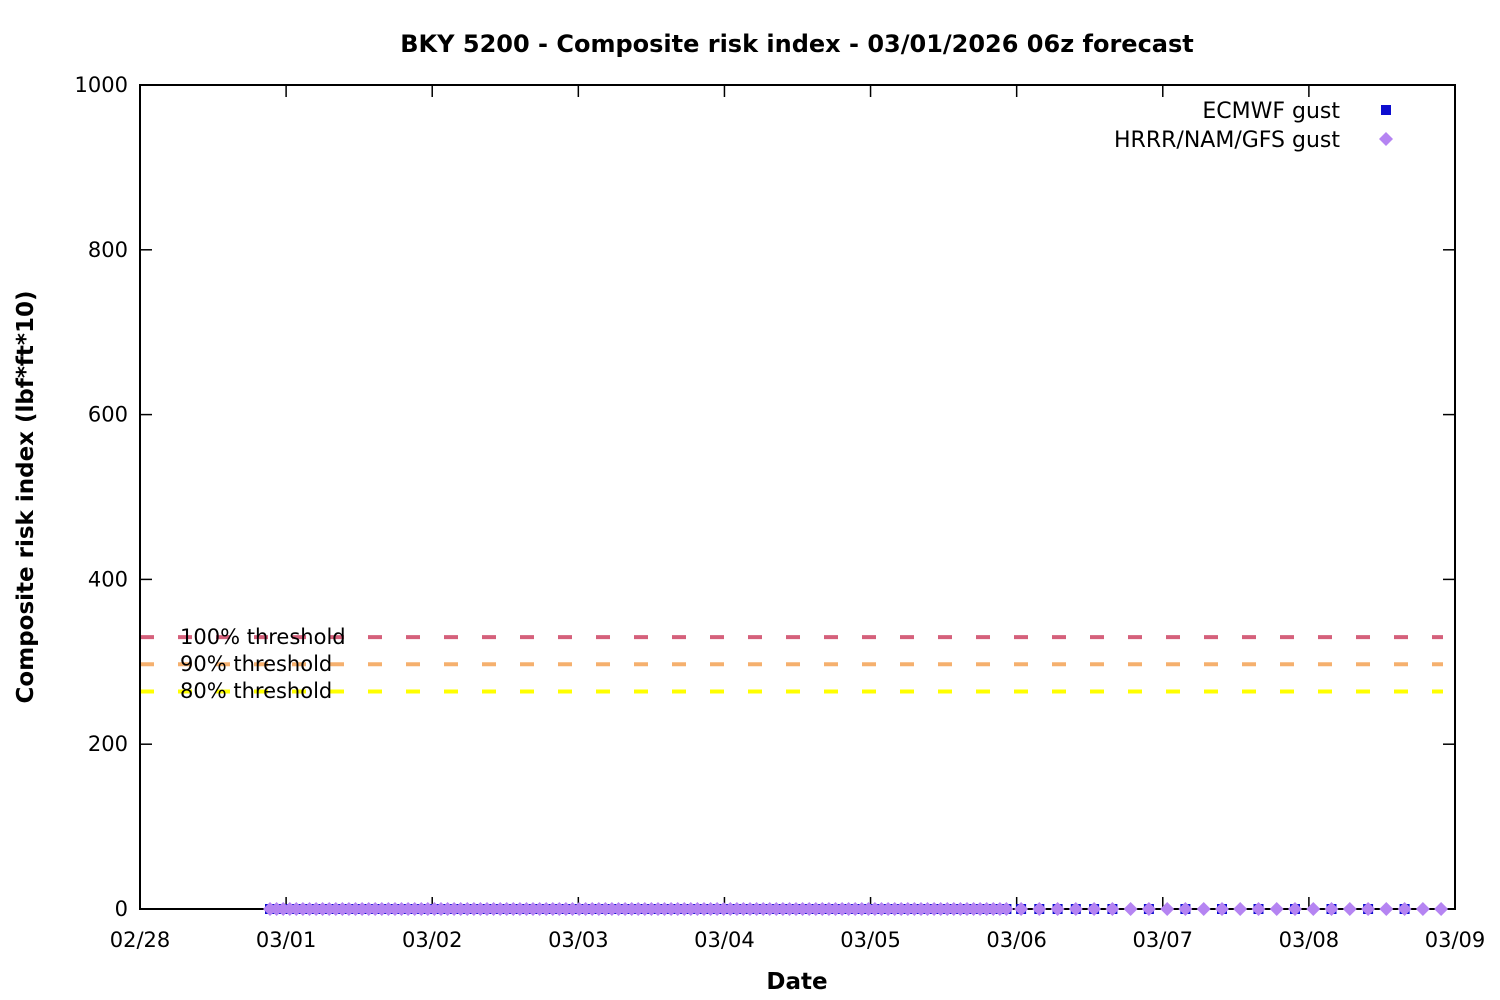 The image size is (1500, 1000). What do you see at coordinates (432, 940) in the screenshot?
I see `x-tick-label: 03/02` at bounding box center [432, 940].